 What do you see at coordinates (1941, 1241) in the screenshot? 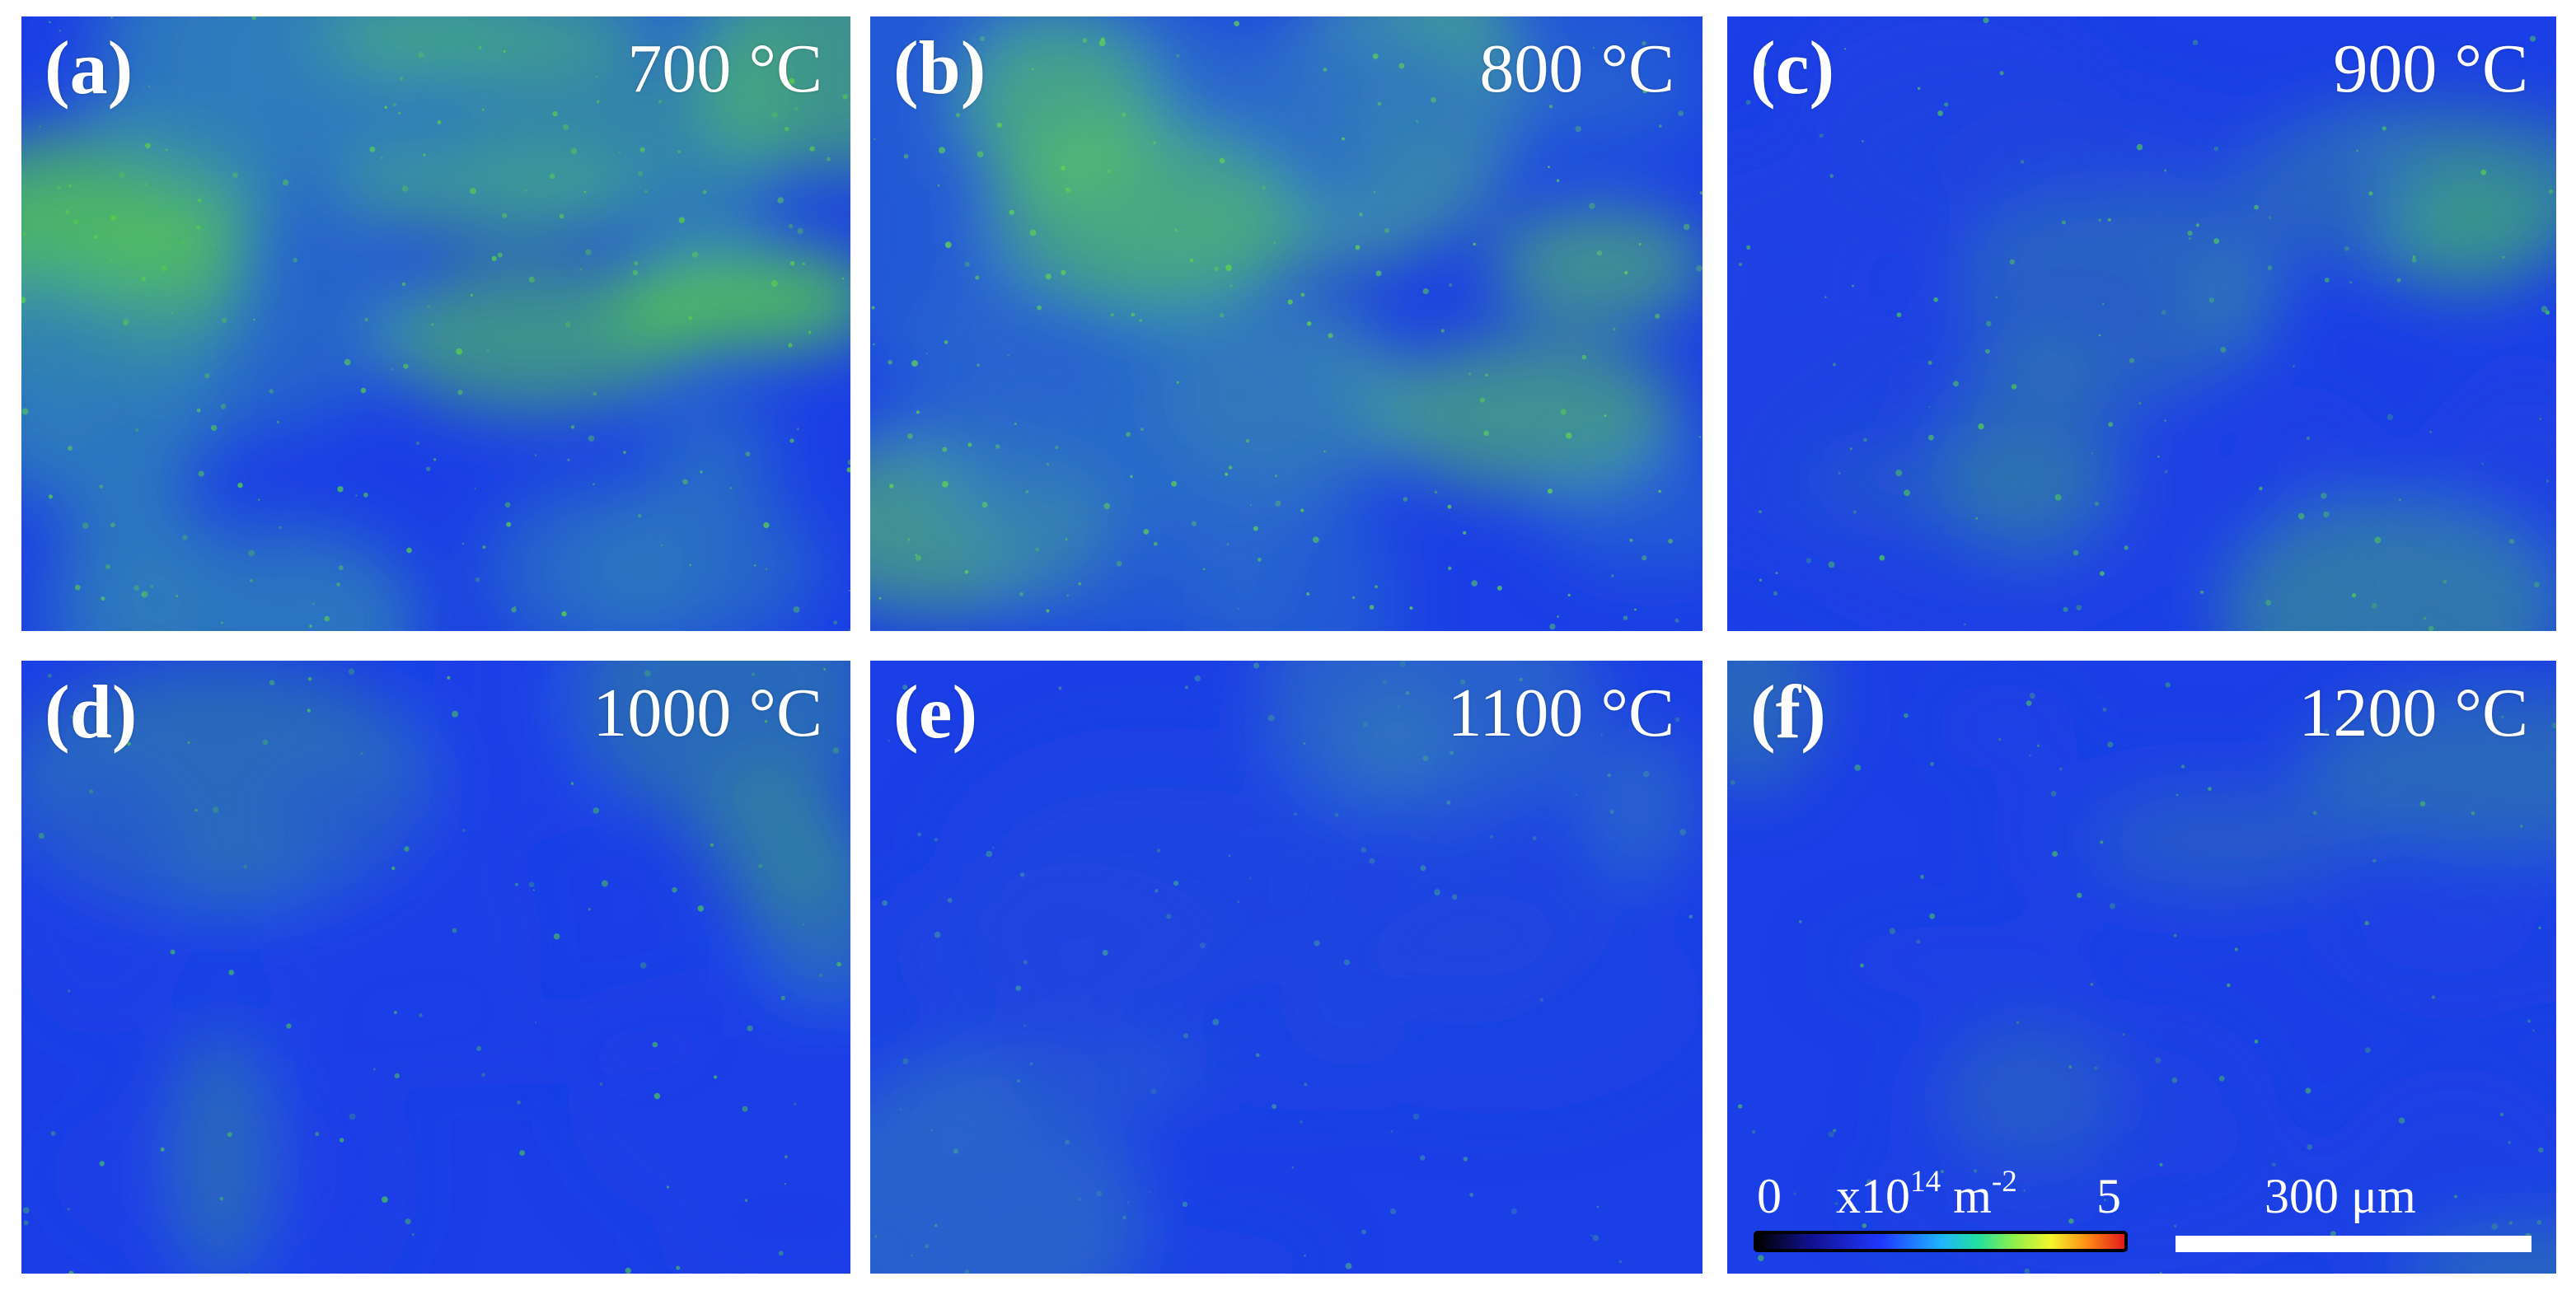
I see `colorbar` at bounding box center [1941, 1241].